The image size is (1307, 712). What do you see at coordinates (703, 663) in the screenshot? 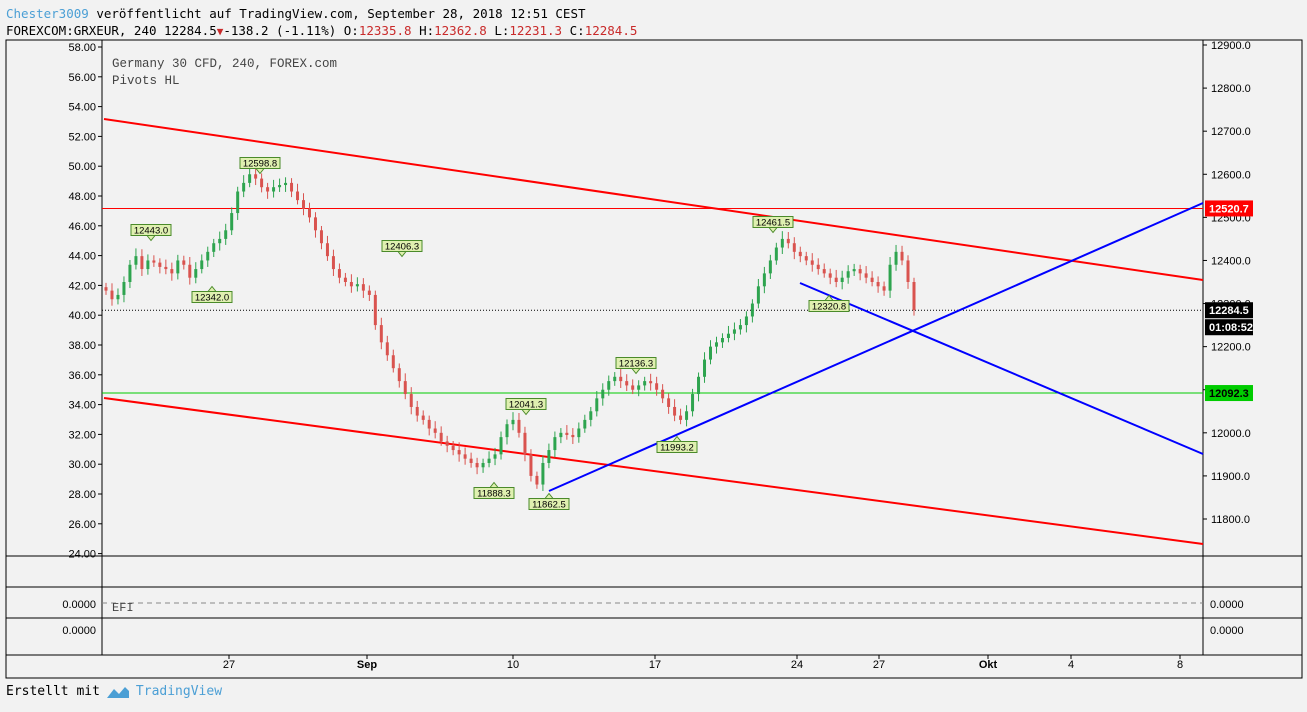
I see `time-axis-ticks: 27 Sep 10 17 24 27 Okt 4 8` at bounding box center [703, 663].